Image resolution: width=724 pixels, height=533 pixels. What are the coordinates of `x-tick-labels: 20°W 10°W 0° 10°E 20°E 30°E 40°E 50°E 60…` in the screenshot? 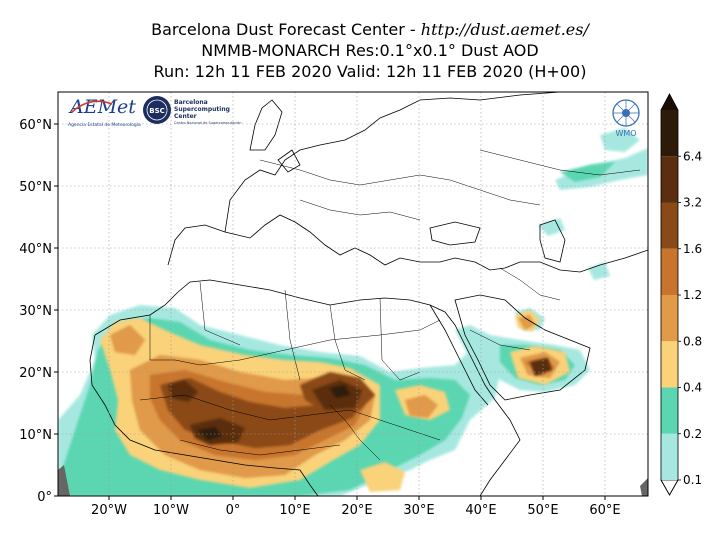 It's located at (356, 510).